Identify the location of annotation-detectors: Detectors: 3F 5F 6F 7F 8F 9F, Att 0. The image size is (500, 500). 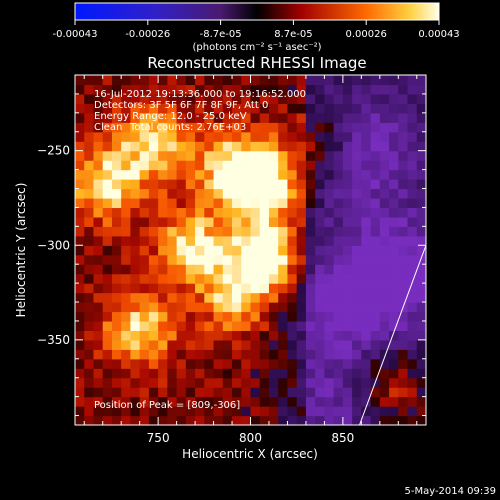
(181, 105).